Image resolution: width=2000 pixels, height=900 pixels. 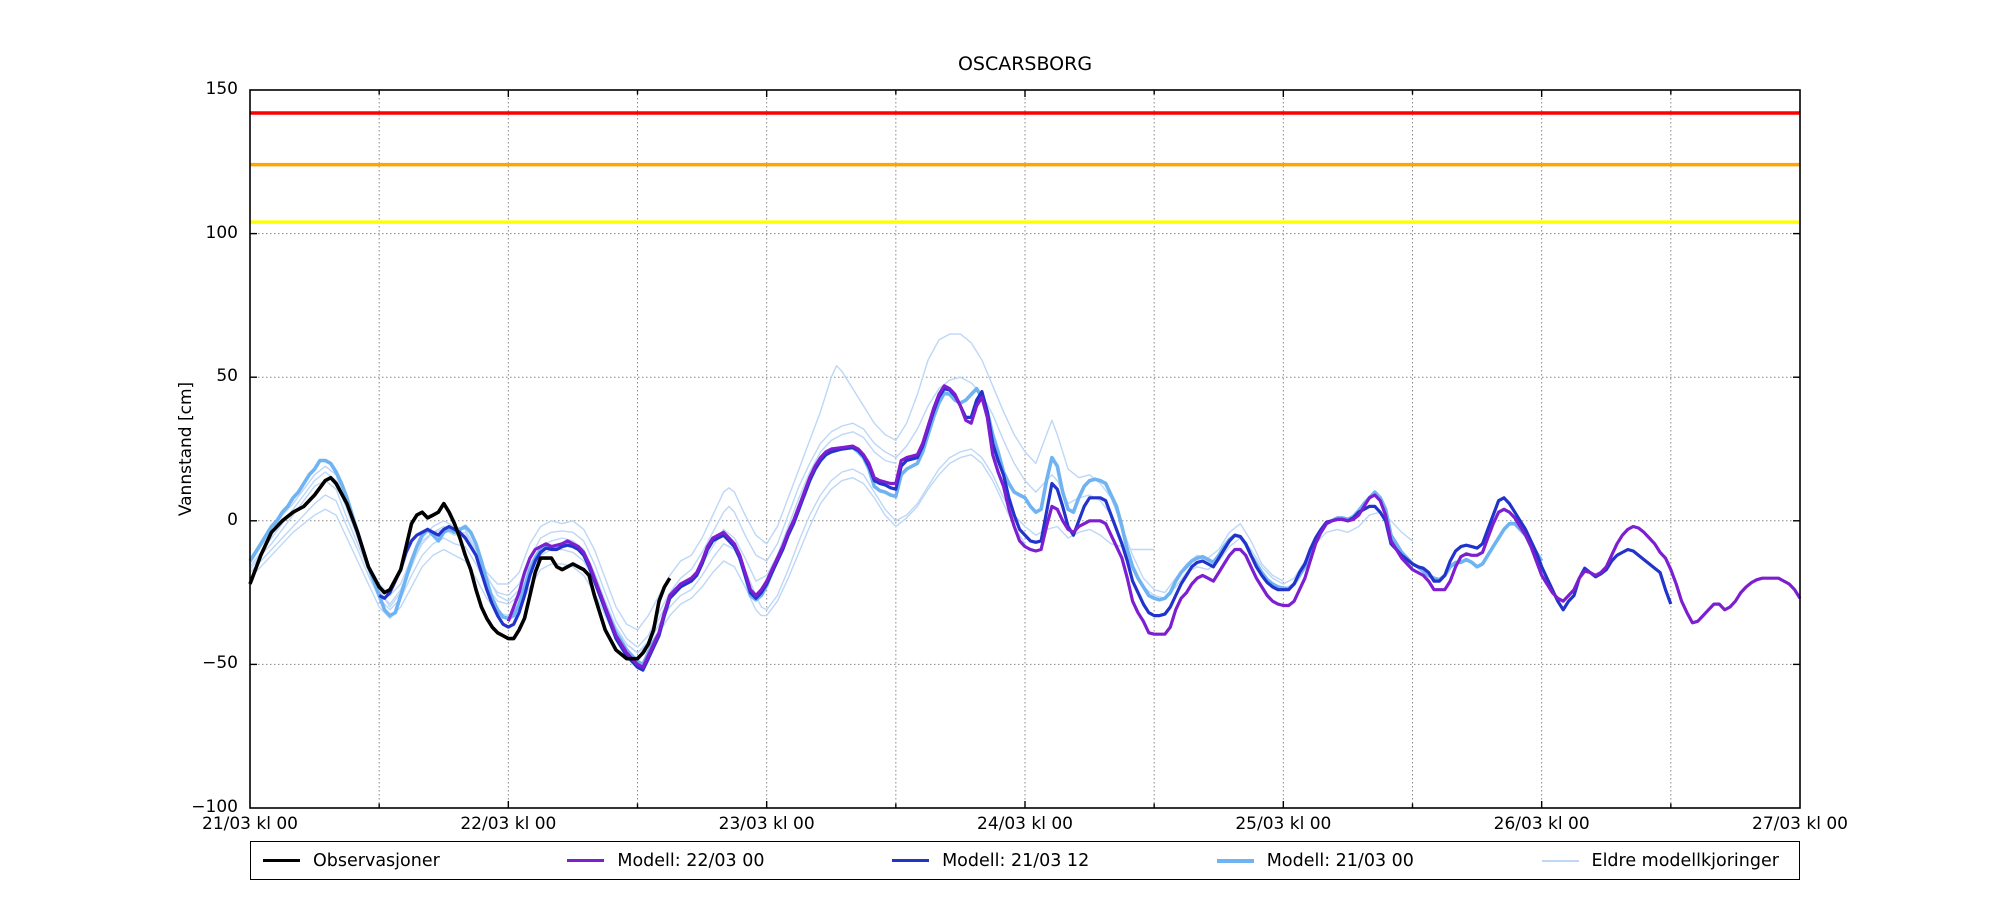 I want to click on legend-label: Eldre modellkjoringer, so click(x=1685, y=860).